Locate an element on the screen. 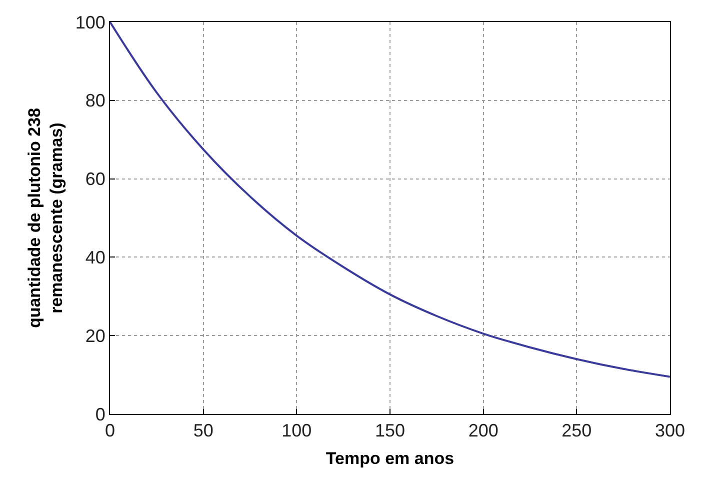  x-tick-label: 150 is located at coordinates (390, 430).